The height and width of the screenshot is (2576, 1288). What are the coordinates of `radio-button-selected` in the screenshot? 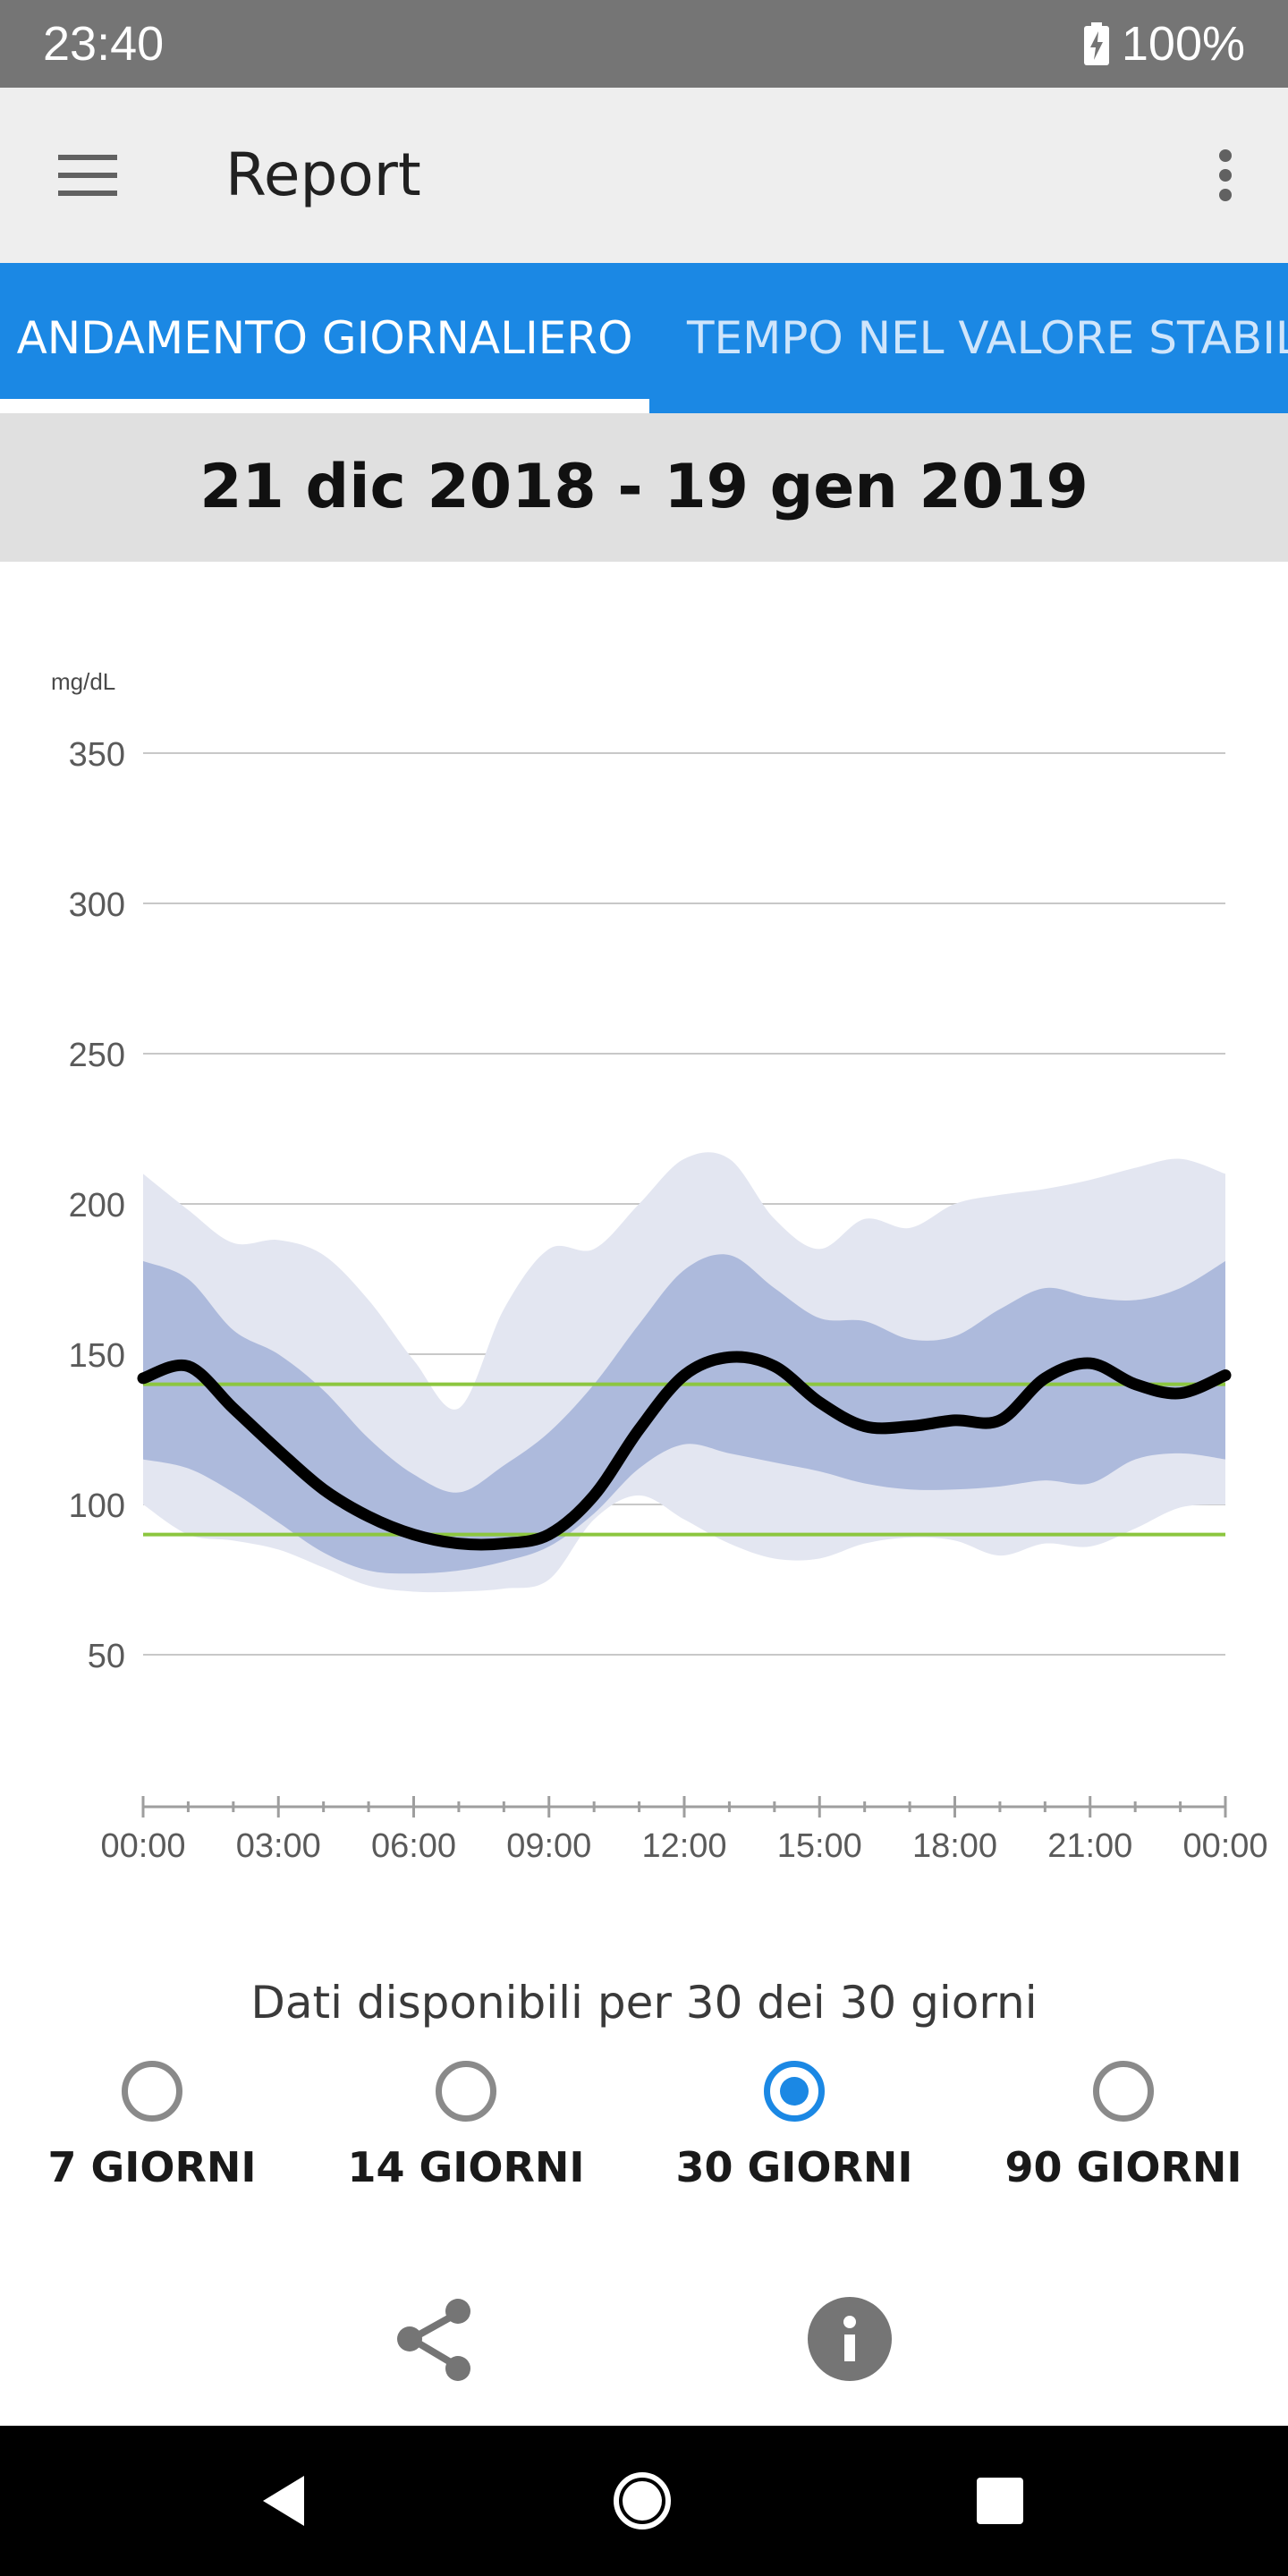 It's located at (794, 2091).